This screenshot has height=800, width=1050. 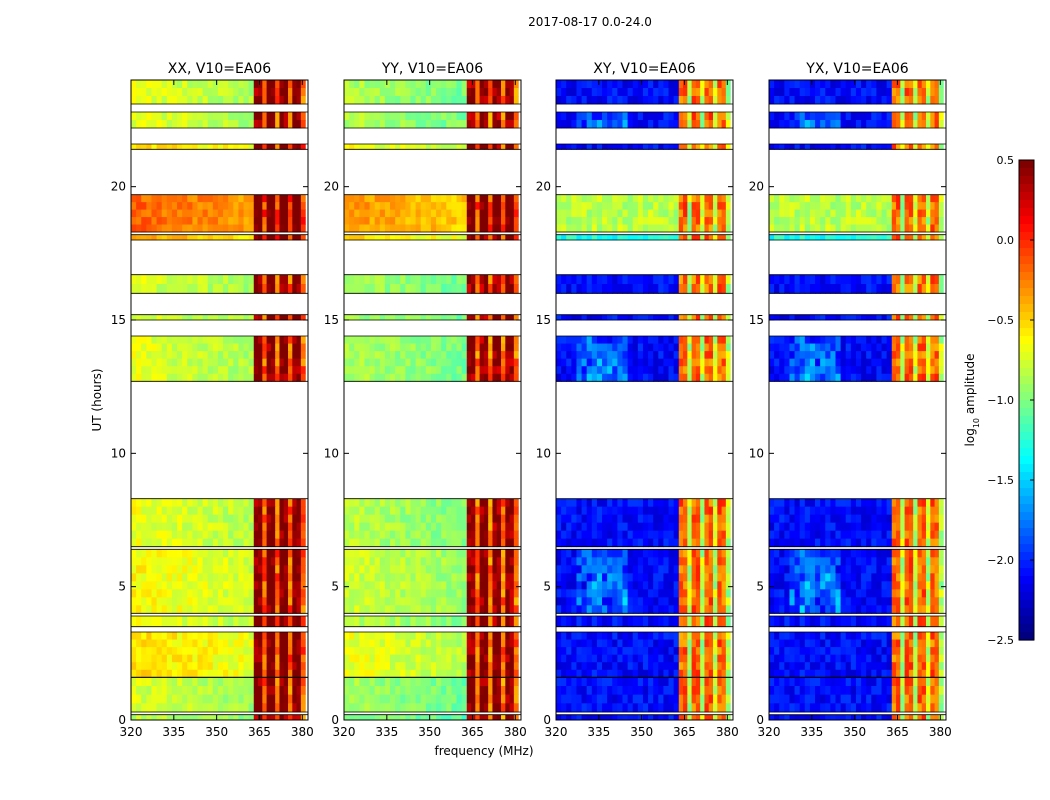 I want to click on y-tick-label: 0, so click(x=122, y=720).